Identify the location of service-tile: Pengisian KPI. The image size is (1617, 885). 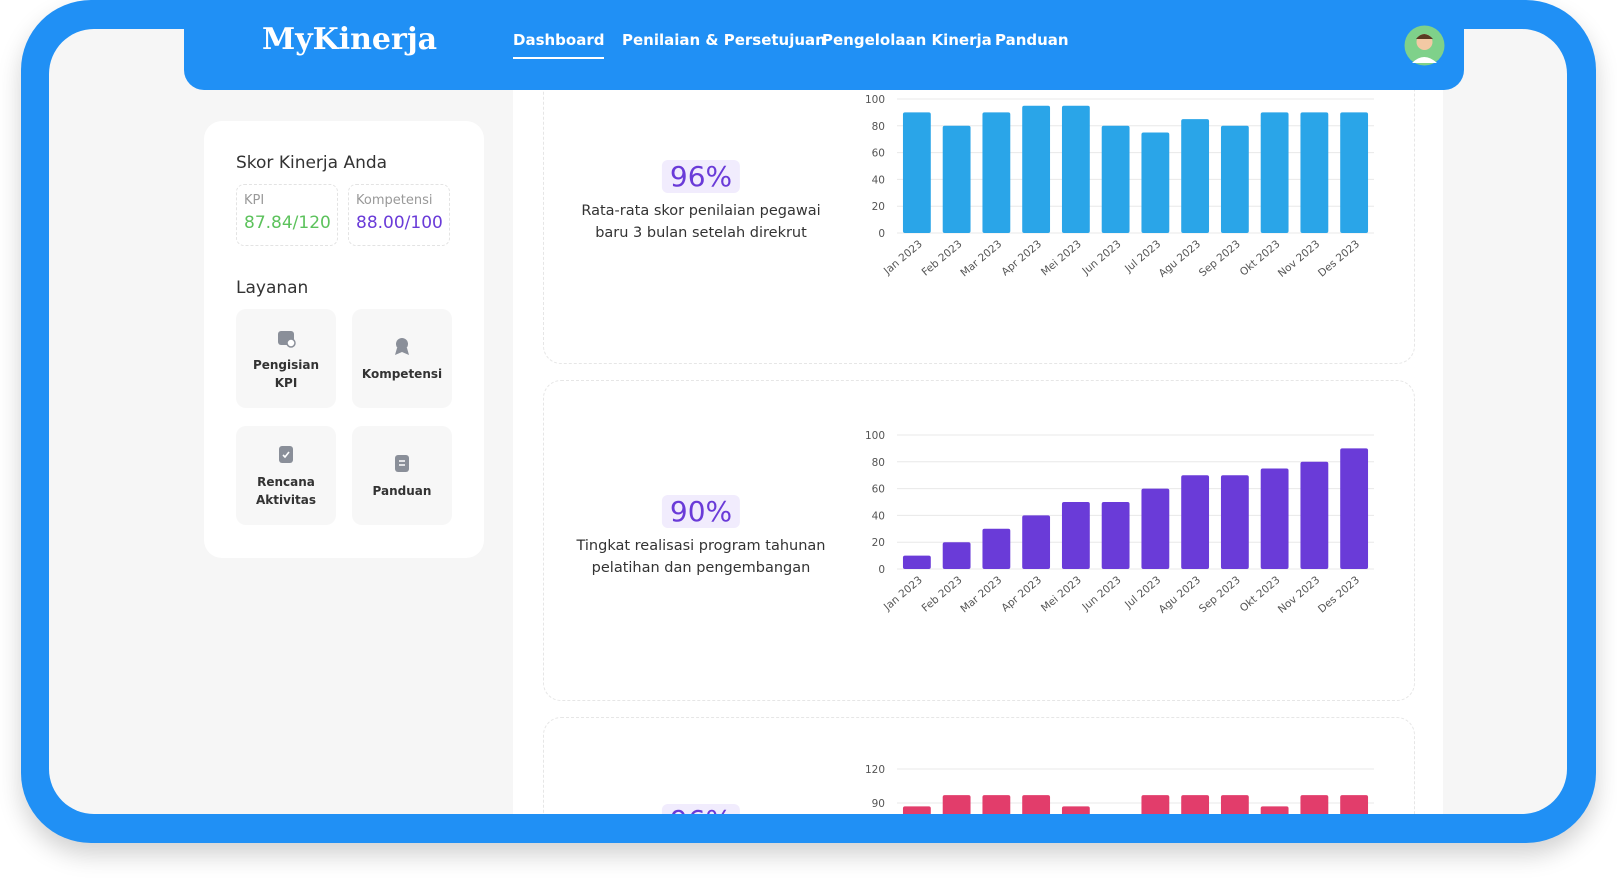
(286, 358).